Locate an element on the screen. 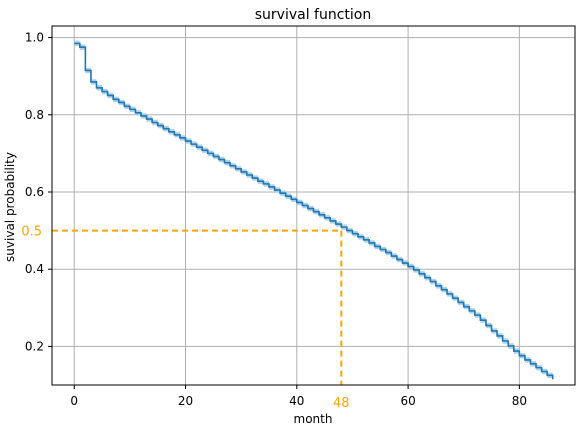  x-axis-label: month is located at coordinates (313, 419).